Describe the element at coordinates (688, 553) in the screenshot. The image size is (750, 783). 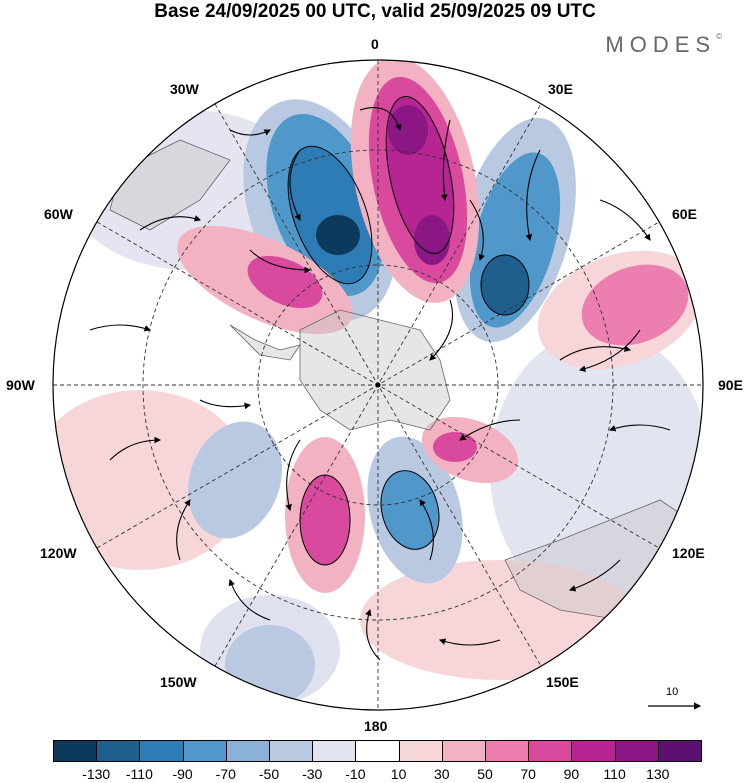
I see `lon-label-120e: 120E` at that location.